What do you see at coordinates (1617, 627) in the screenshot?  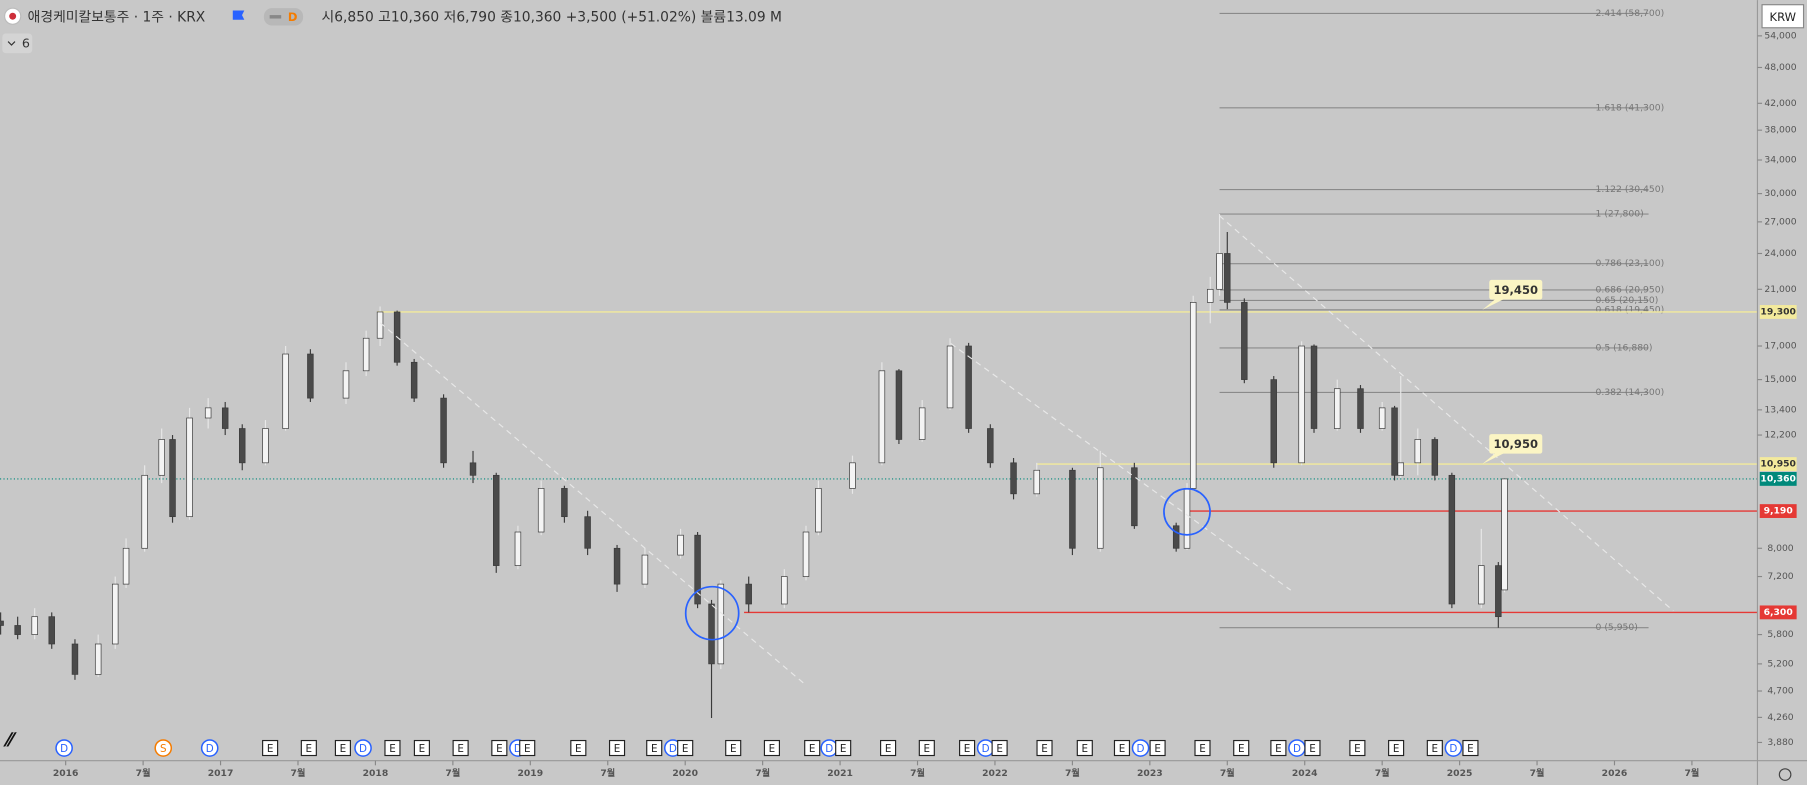 I see `fib-label: 0 (5,950)` at bounding box center [1617, 627].